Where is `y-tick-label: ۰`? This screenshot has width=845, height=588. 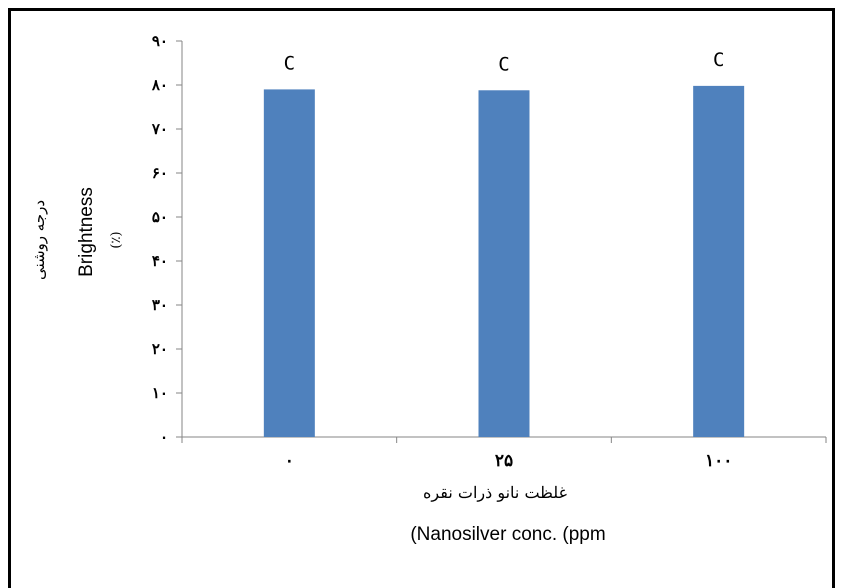 y-tick-label: ۰ is located at coordinates (164, 437).